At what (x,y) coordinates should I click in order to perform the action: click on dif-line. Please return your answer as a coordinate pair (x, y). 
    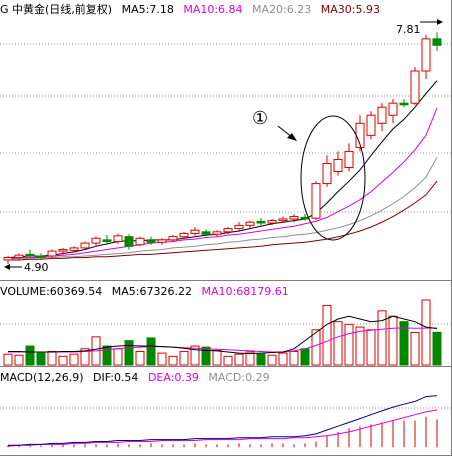
    Looking at the image, I should click on (223, 420).